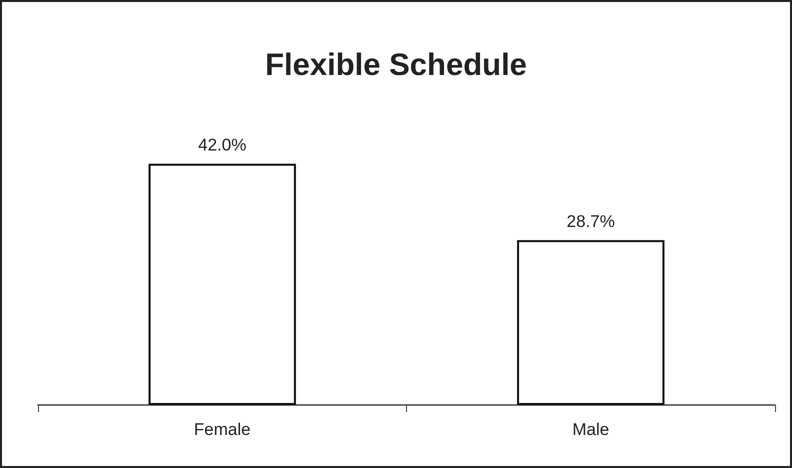  Describe the element at coordinates (590, 222) in the screenshot. I see `data-label: 28.7%` at that location.